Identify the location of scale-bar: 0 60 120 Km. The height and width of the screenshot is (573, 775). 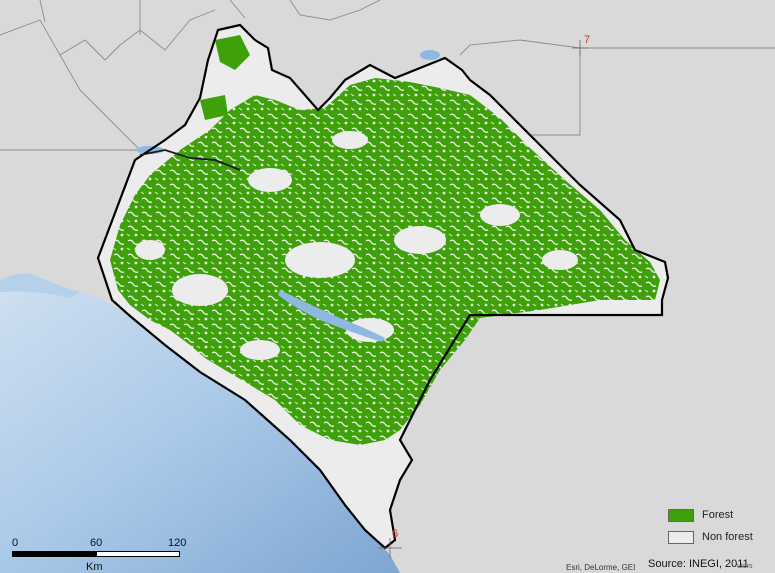
(99, 555).